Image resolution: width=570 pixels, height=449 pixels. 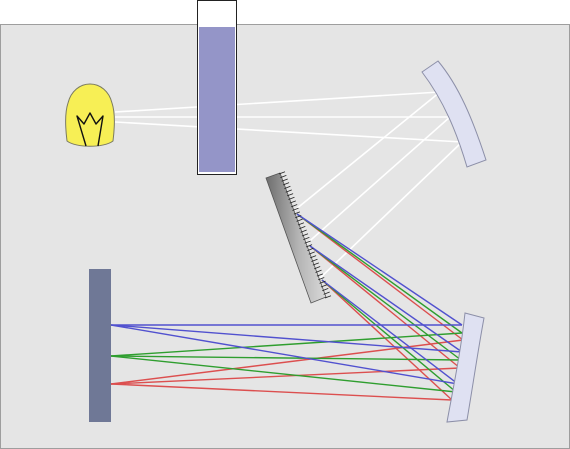 I want to click on grating-icon, so click(x=298, y=237).